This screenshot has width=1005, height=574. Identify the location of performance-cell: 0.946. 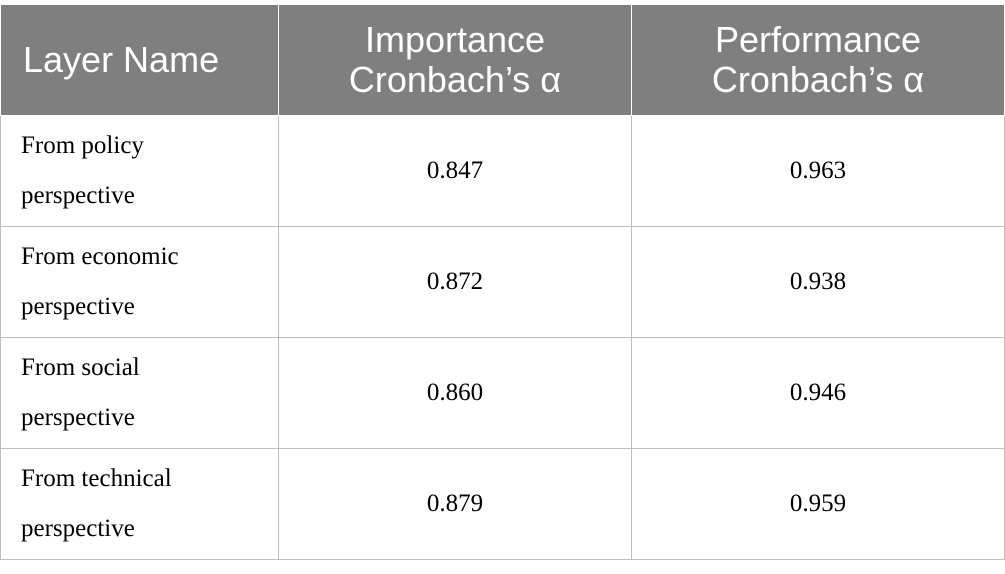
(818, 393).